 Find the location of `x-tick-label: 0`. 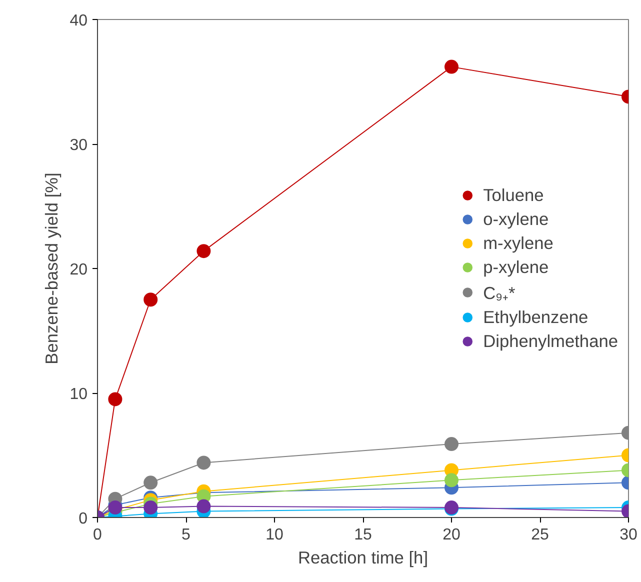

x-tick-label: 0 is located at coordinates (97, 535).